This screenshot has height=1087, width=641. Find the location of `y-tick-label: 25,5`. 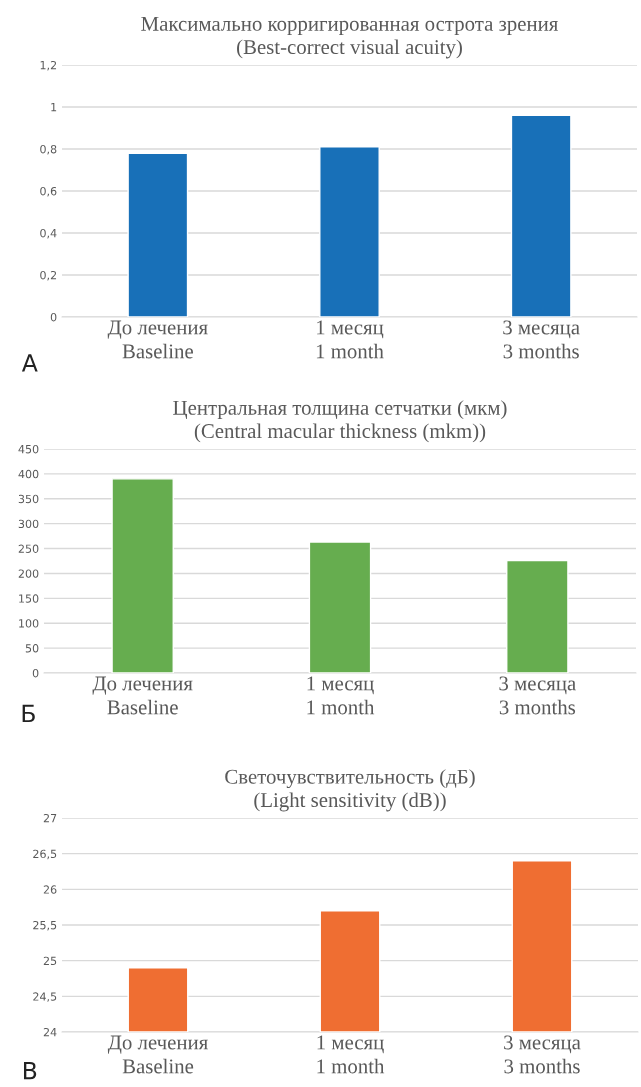

y-tick-label: 25,5 is located at coordinates (45, 925).